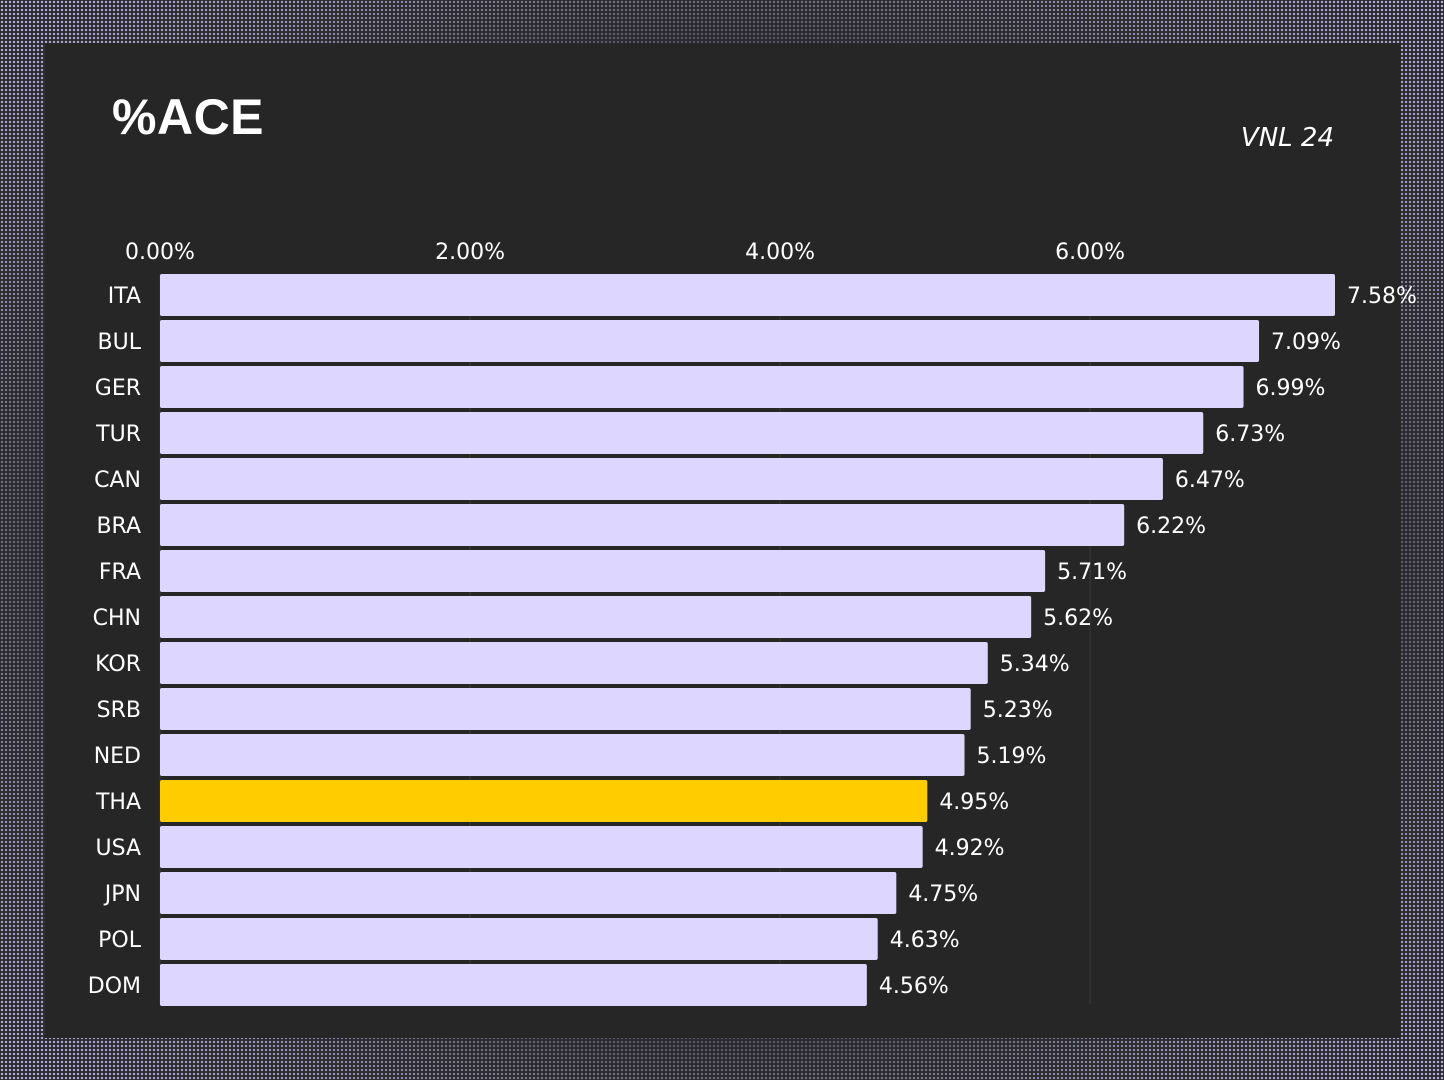  Describe the element at coordinates (642, 525) in the screenshot. I see `bar-bra` at that location.